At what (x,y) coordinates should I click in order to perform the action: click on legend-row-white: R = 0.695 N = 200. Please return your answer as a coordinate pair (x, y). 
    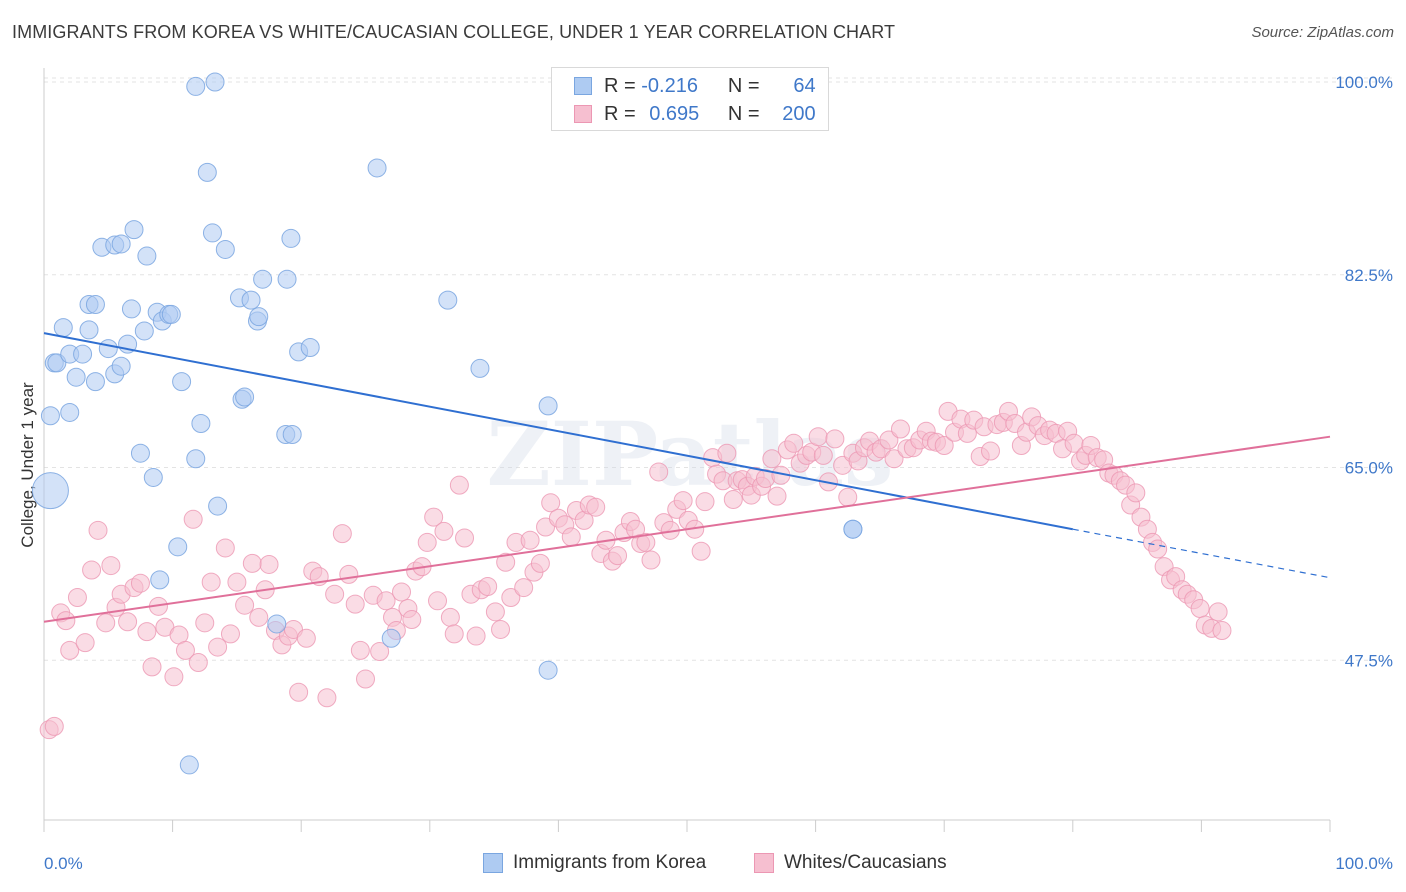
    Looking at the image, I should click on (695, 114).